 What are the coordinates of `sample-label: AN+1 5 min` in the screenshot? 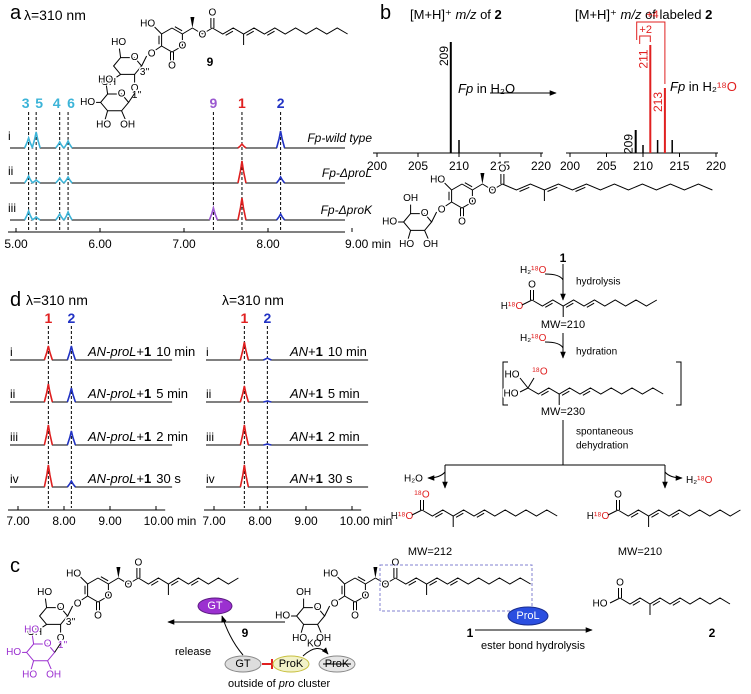 It's located at (324, 393).